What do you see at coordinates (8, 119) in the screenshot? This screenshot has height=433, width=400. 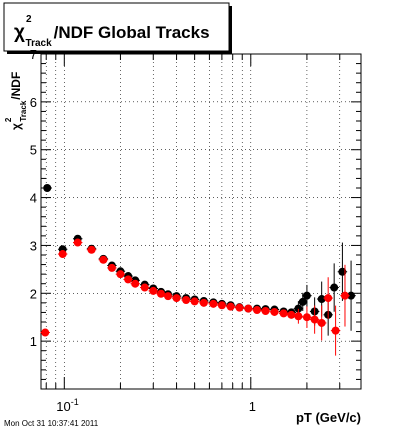 I see `ylabel-sup: 2` at bounding box center [8, 119].